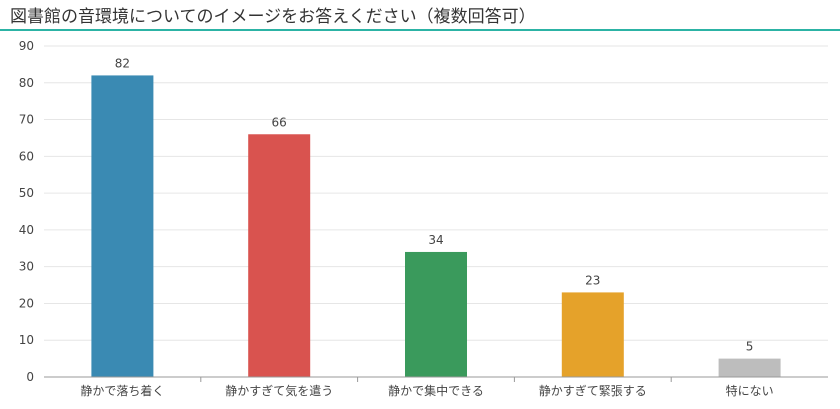 Image resolution: width=840 pixels, height=409 pixels. Describe the element at coordinates (435, 240) in the screenshot. I see `data-label: 34` at that location.